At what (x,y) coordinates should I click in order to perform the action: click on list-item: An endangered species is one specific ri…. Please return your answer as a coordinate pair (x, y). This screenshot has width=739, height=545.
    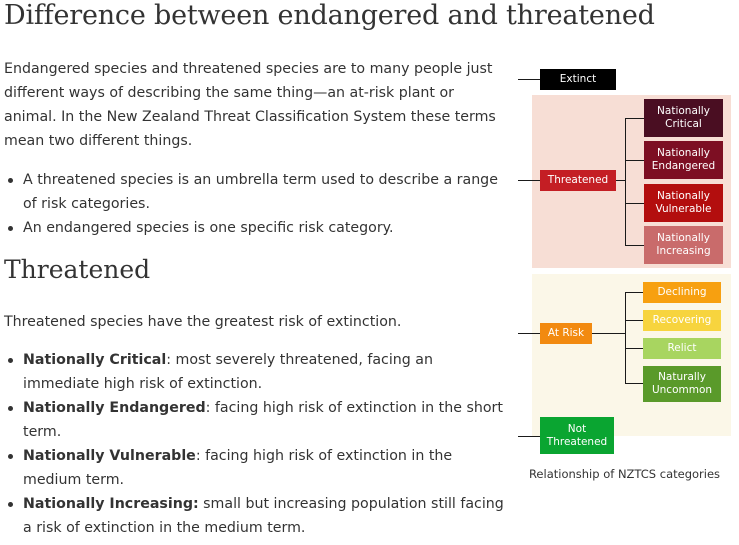
    Looking at the image, I should click on (256, 228).